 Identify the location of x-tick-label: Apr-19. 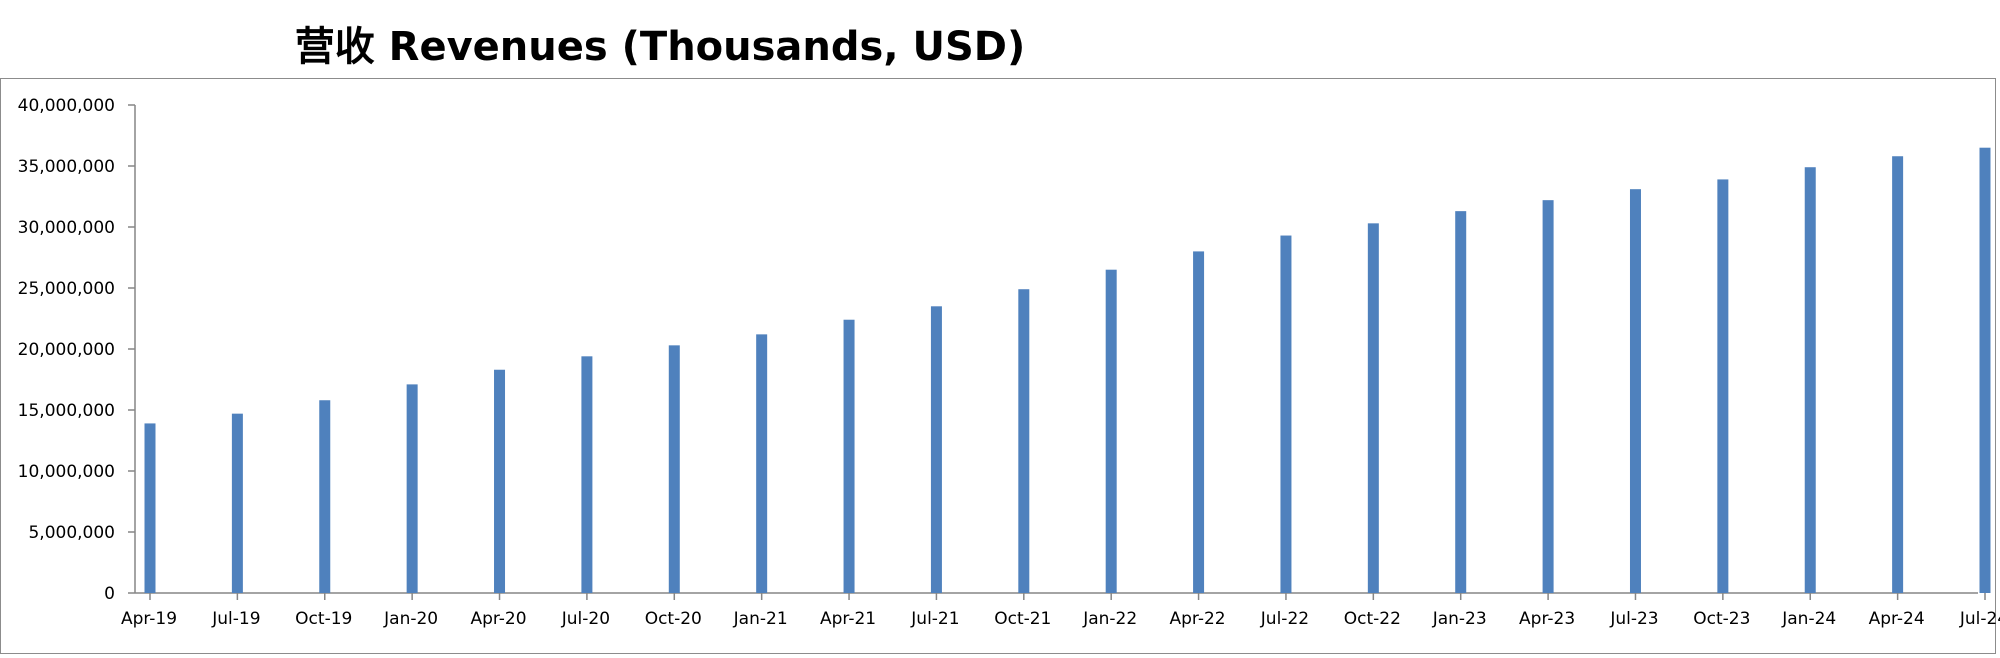
(149, 619).